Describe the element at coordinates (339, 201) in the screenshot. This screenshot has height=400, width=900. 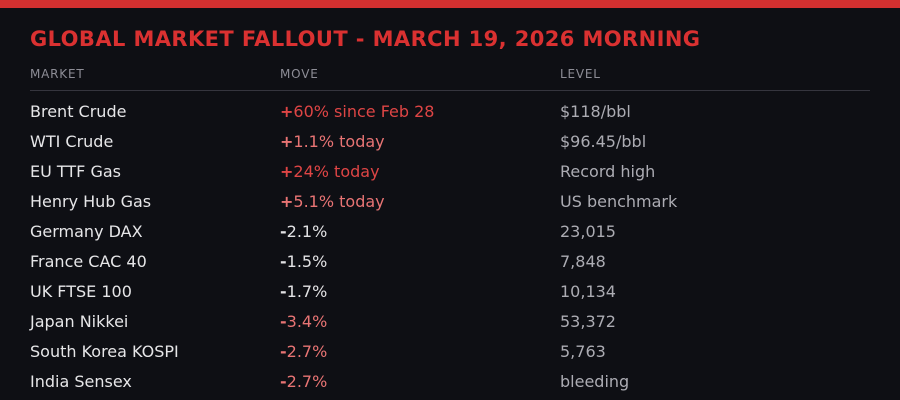
I see `move-text: 5.1% today` at that location.